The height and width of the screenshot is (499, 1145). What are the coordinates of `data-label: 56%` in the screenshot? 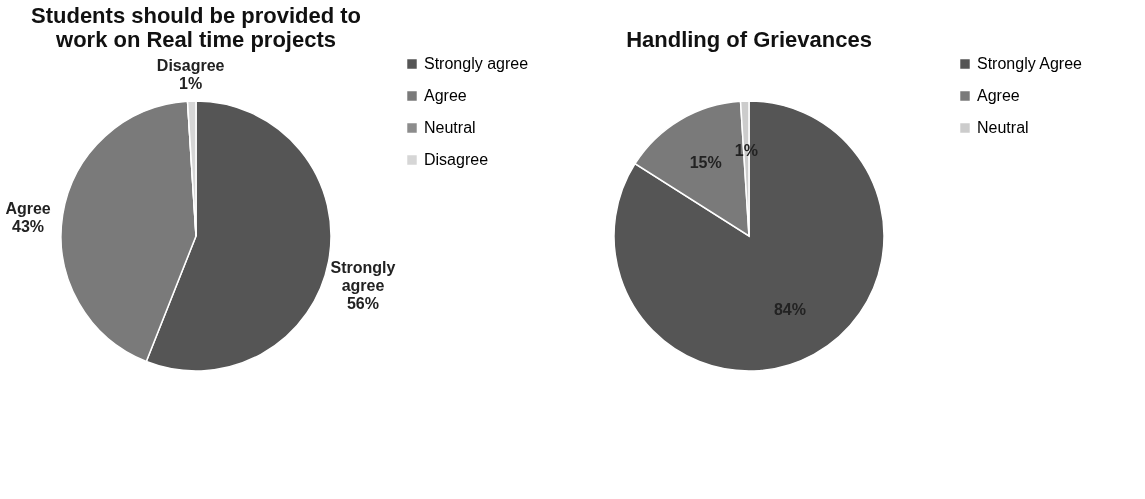 It's located at (362, 303).